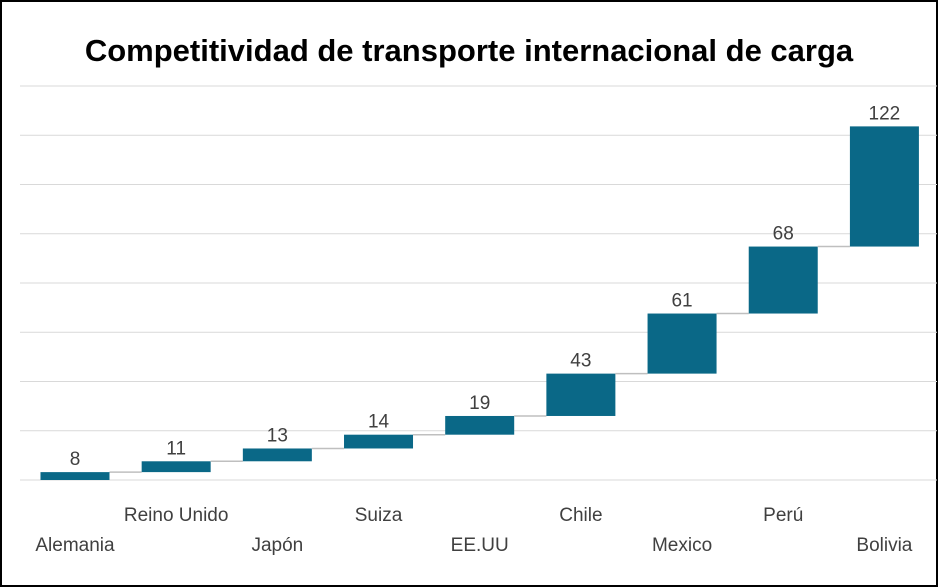 This screenshot has height=587, width=938. What do you see at coordinates (277, 545) in the screenshot?
I see `x-tick-label: Japón` at bounding box center [277, 545].